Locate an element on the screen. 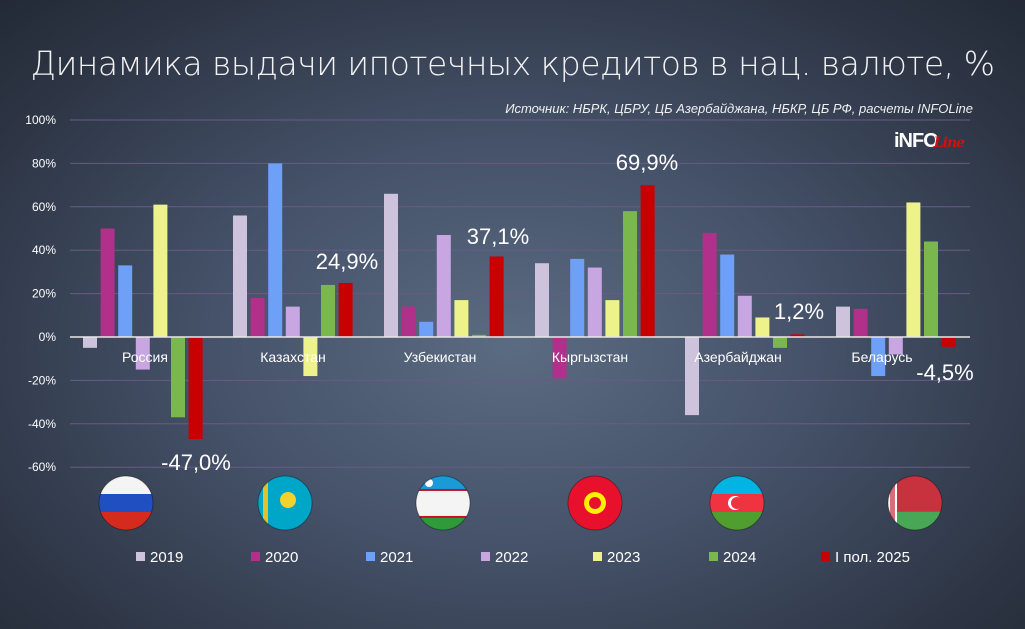 Image resolution: width=1025 pixels, height=629 pixels. category-label: Казахстан is located at coordinates (293, 357).